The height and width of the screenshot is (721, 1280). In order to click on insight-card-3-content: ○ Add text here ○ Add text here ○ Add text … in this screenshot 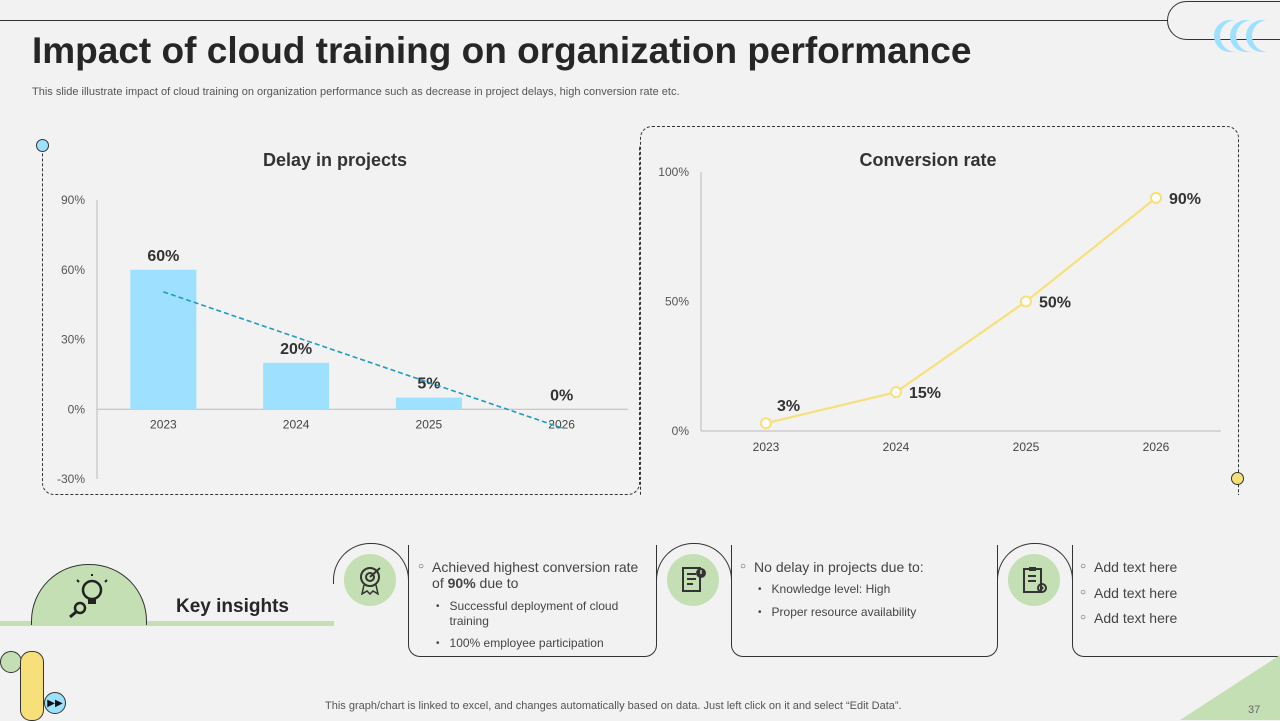, I will do `click(1175, 592)`.